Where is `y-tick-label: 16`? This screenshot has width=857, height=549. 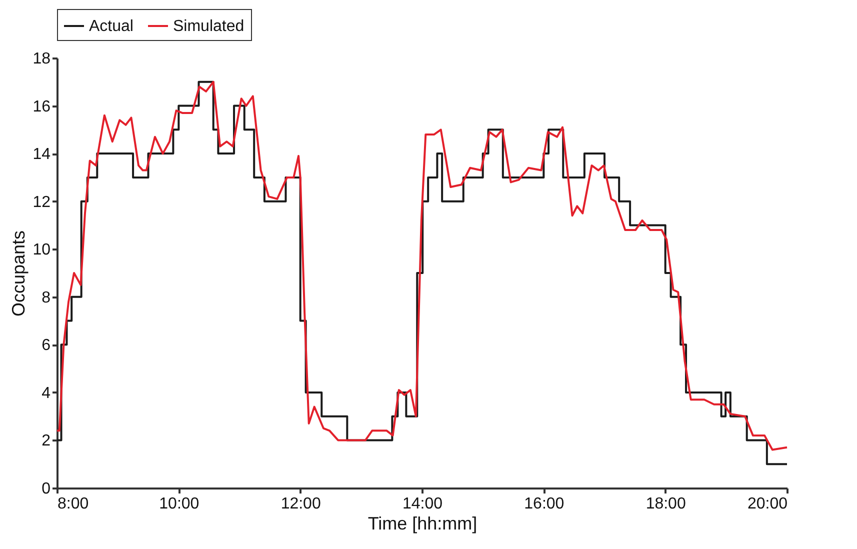 y-tick-label: 16 is located at coordinates (41, 107).